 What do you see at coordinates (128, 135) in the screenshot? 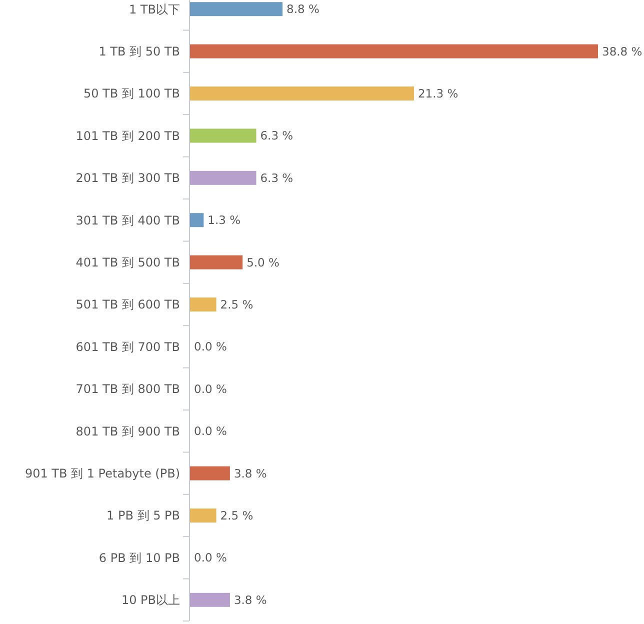
I see `y-tick-label: 101 TB 到 200 TB` at bounding box center [128, 135].